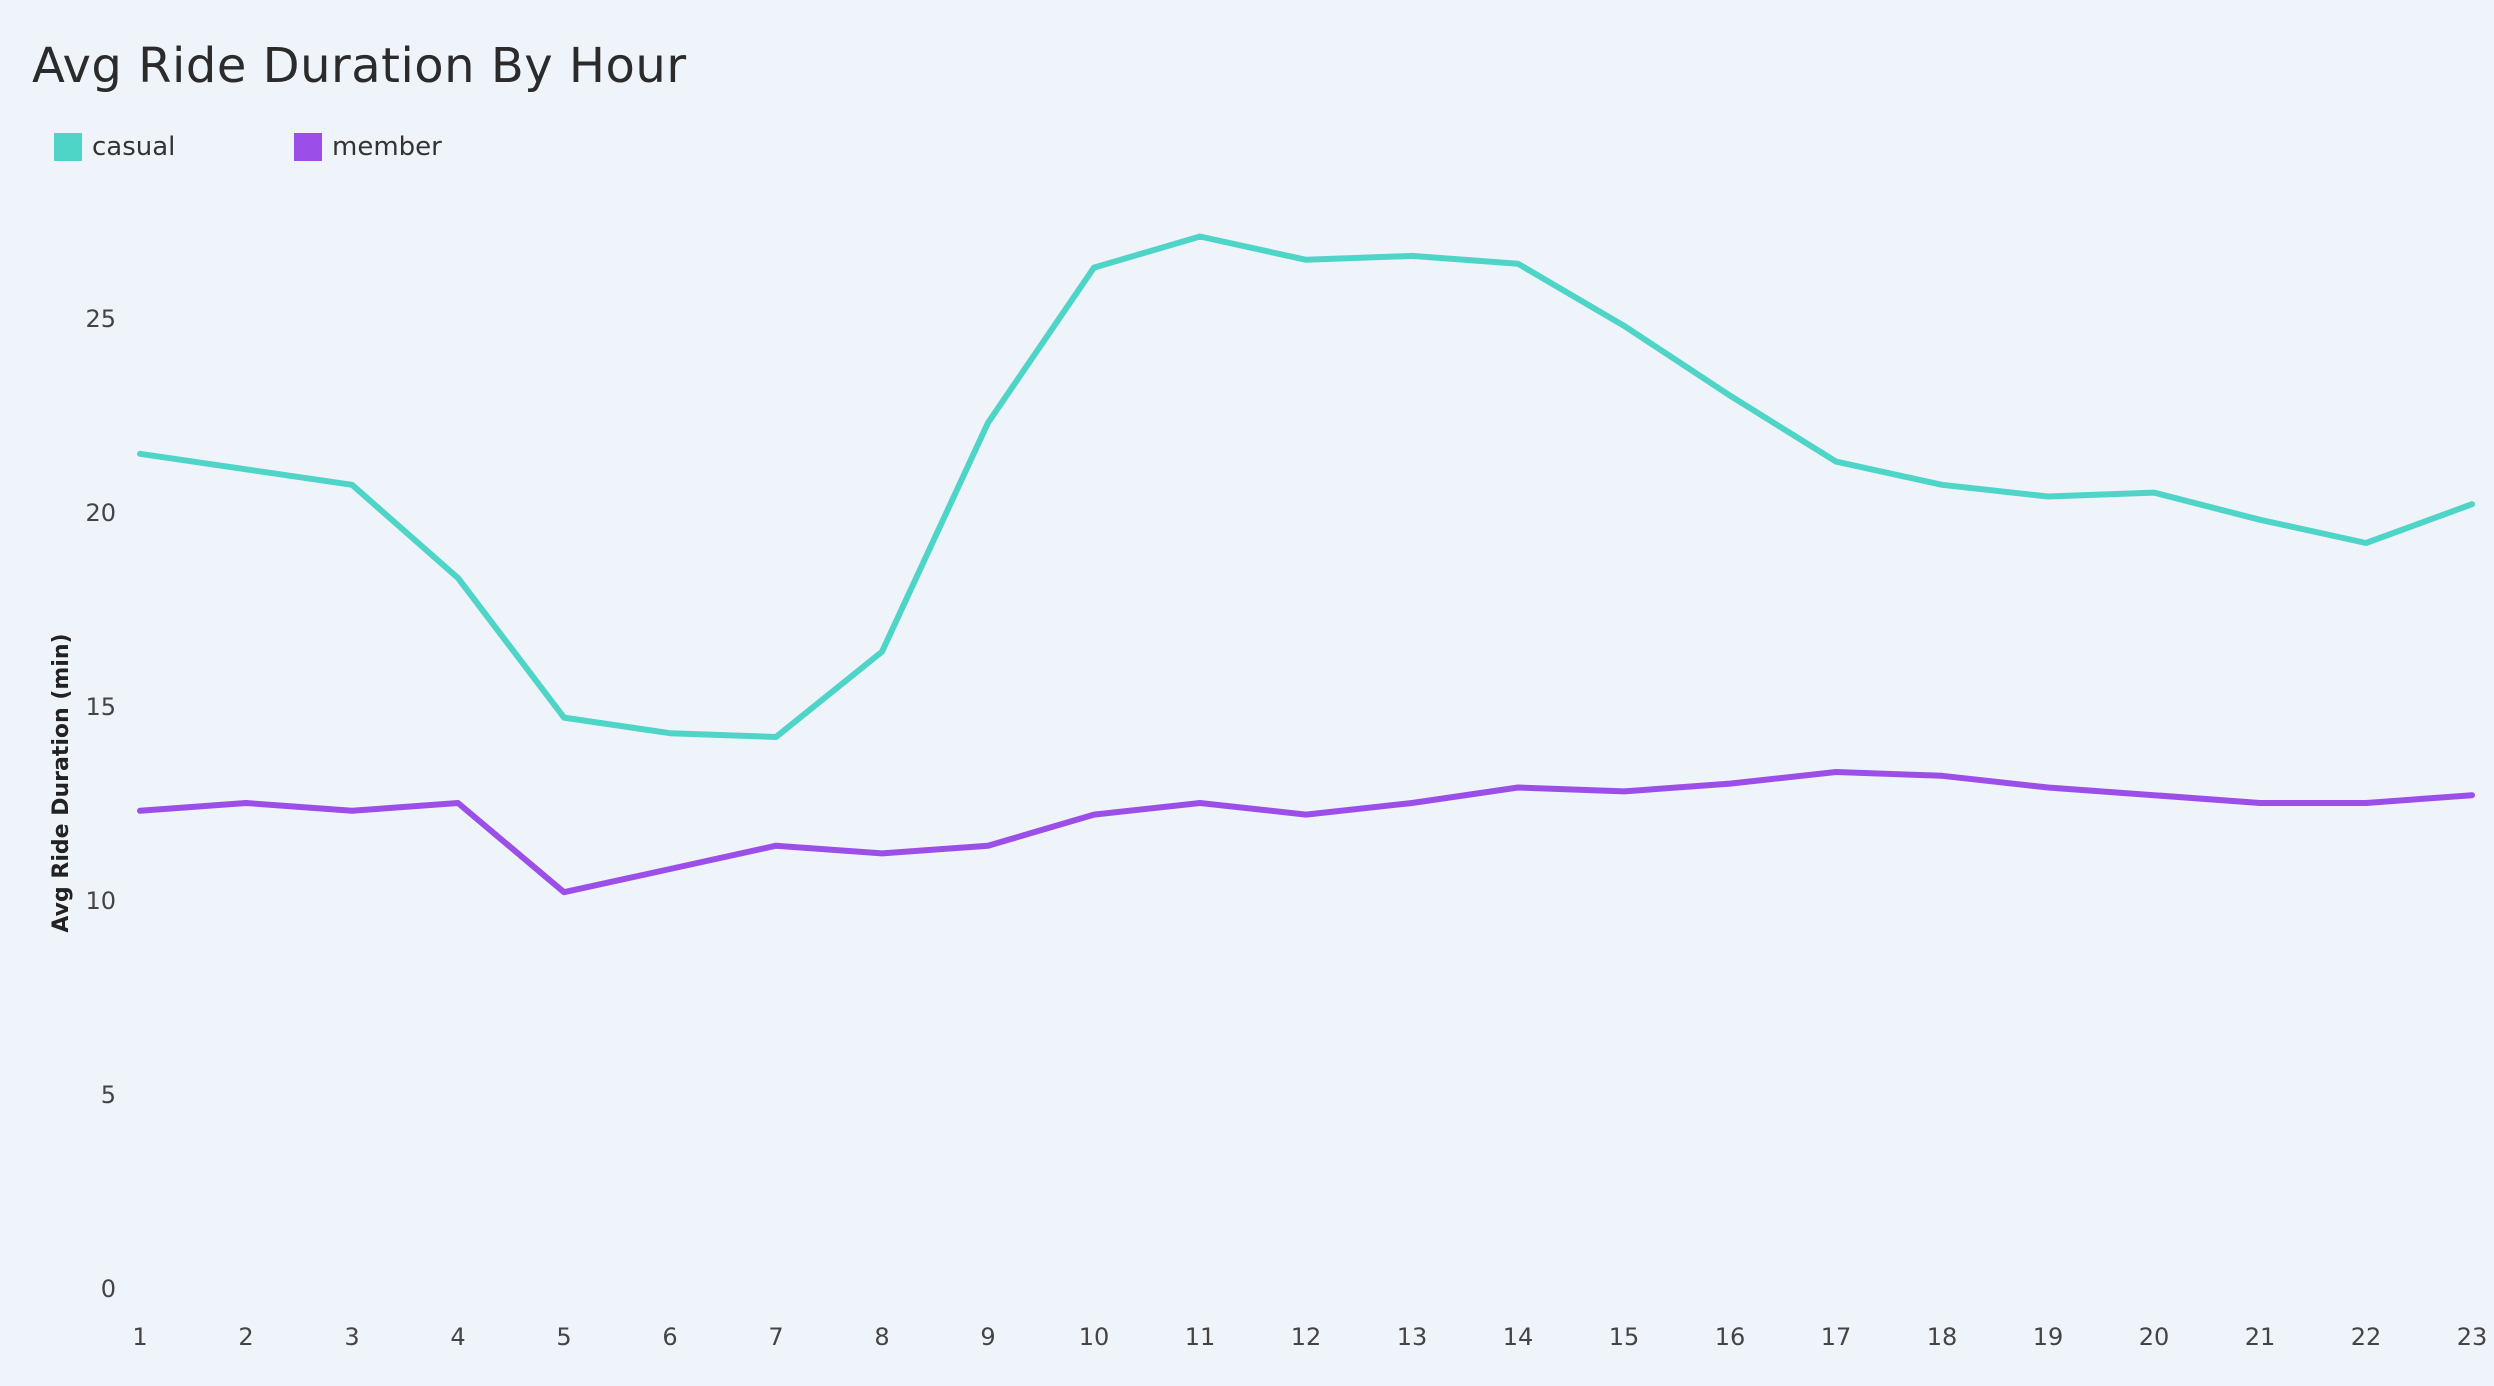  I want to click on y-tick-label-15: 15, so click(100, 707).